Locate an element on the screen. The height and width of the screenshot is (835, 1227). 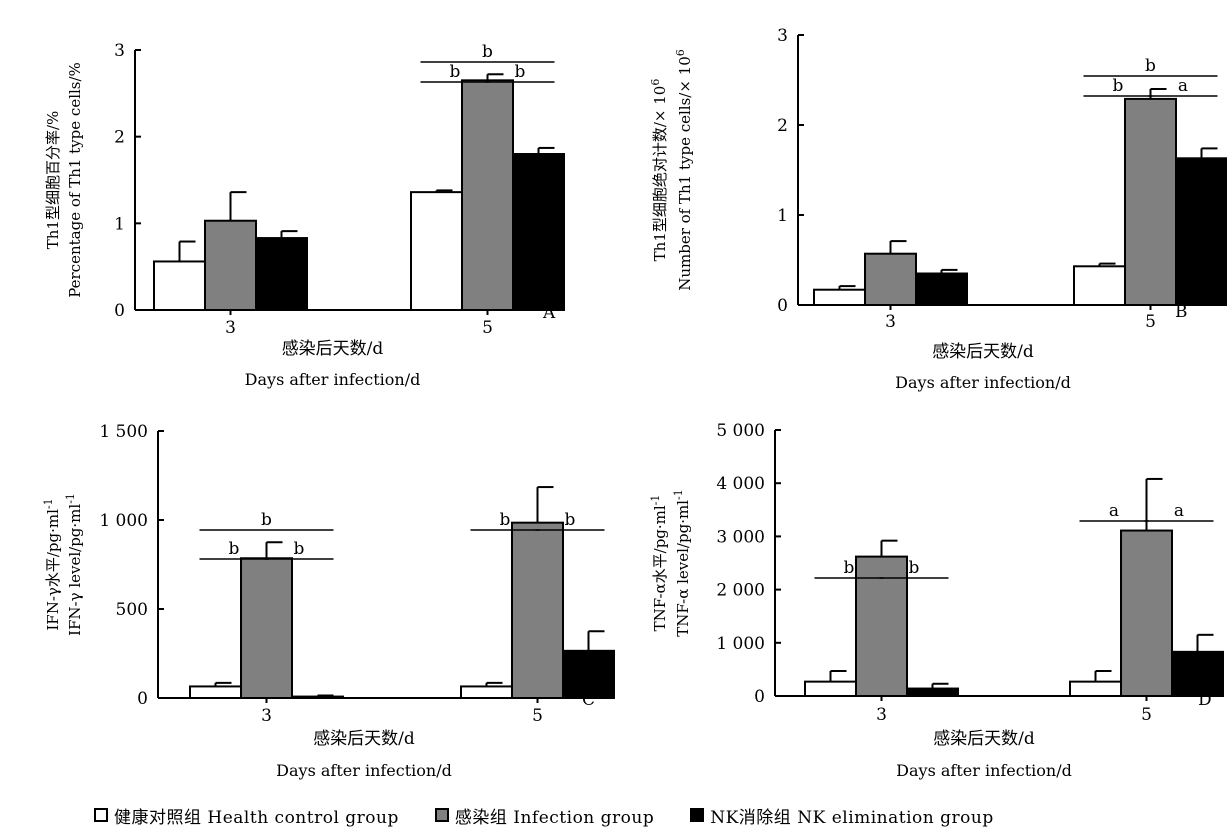
panel-c-x-label-en: Days after infection/d is located at coordinates (364, 770).